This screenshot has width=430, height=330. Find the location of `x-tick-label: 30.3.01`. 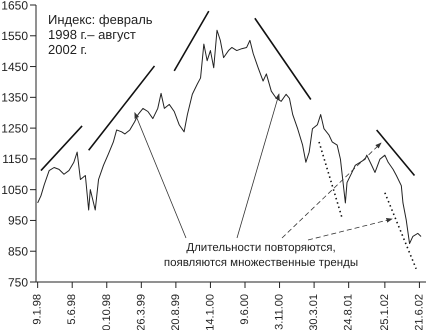

x-tick-label: 30.3.01 is located at coordinates (314, 312).